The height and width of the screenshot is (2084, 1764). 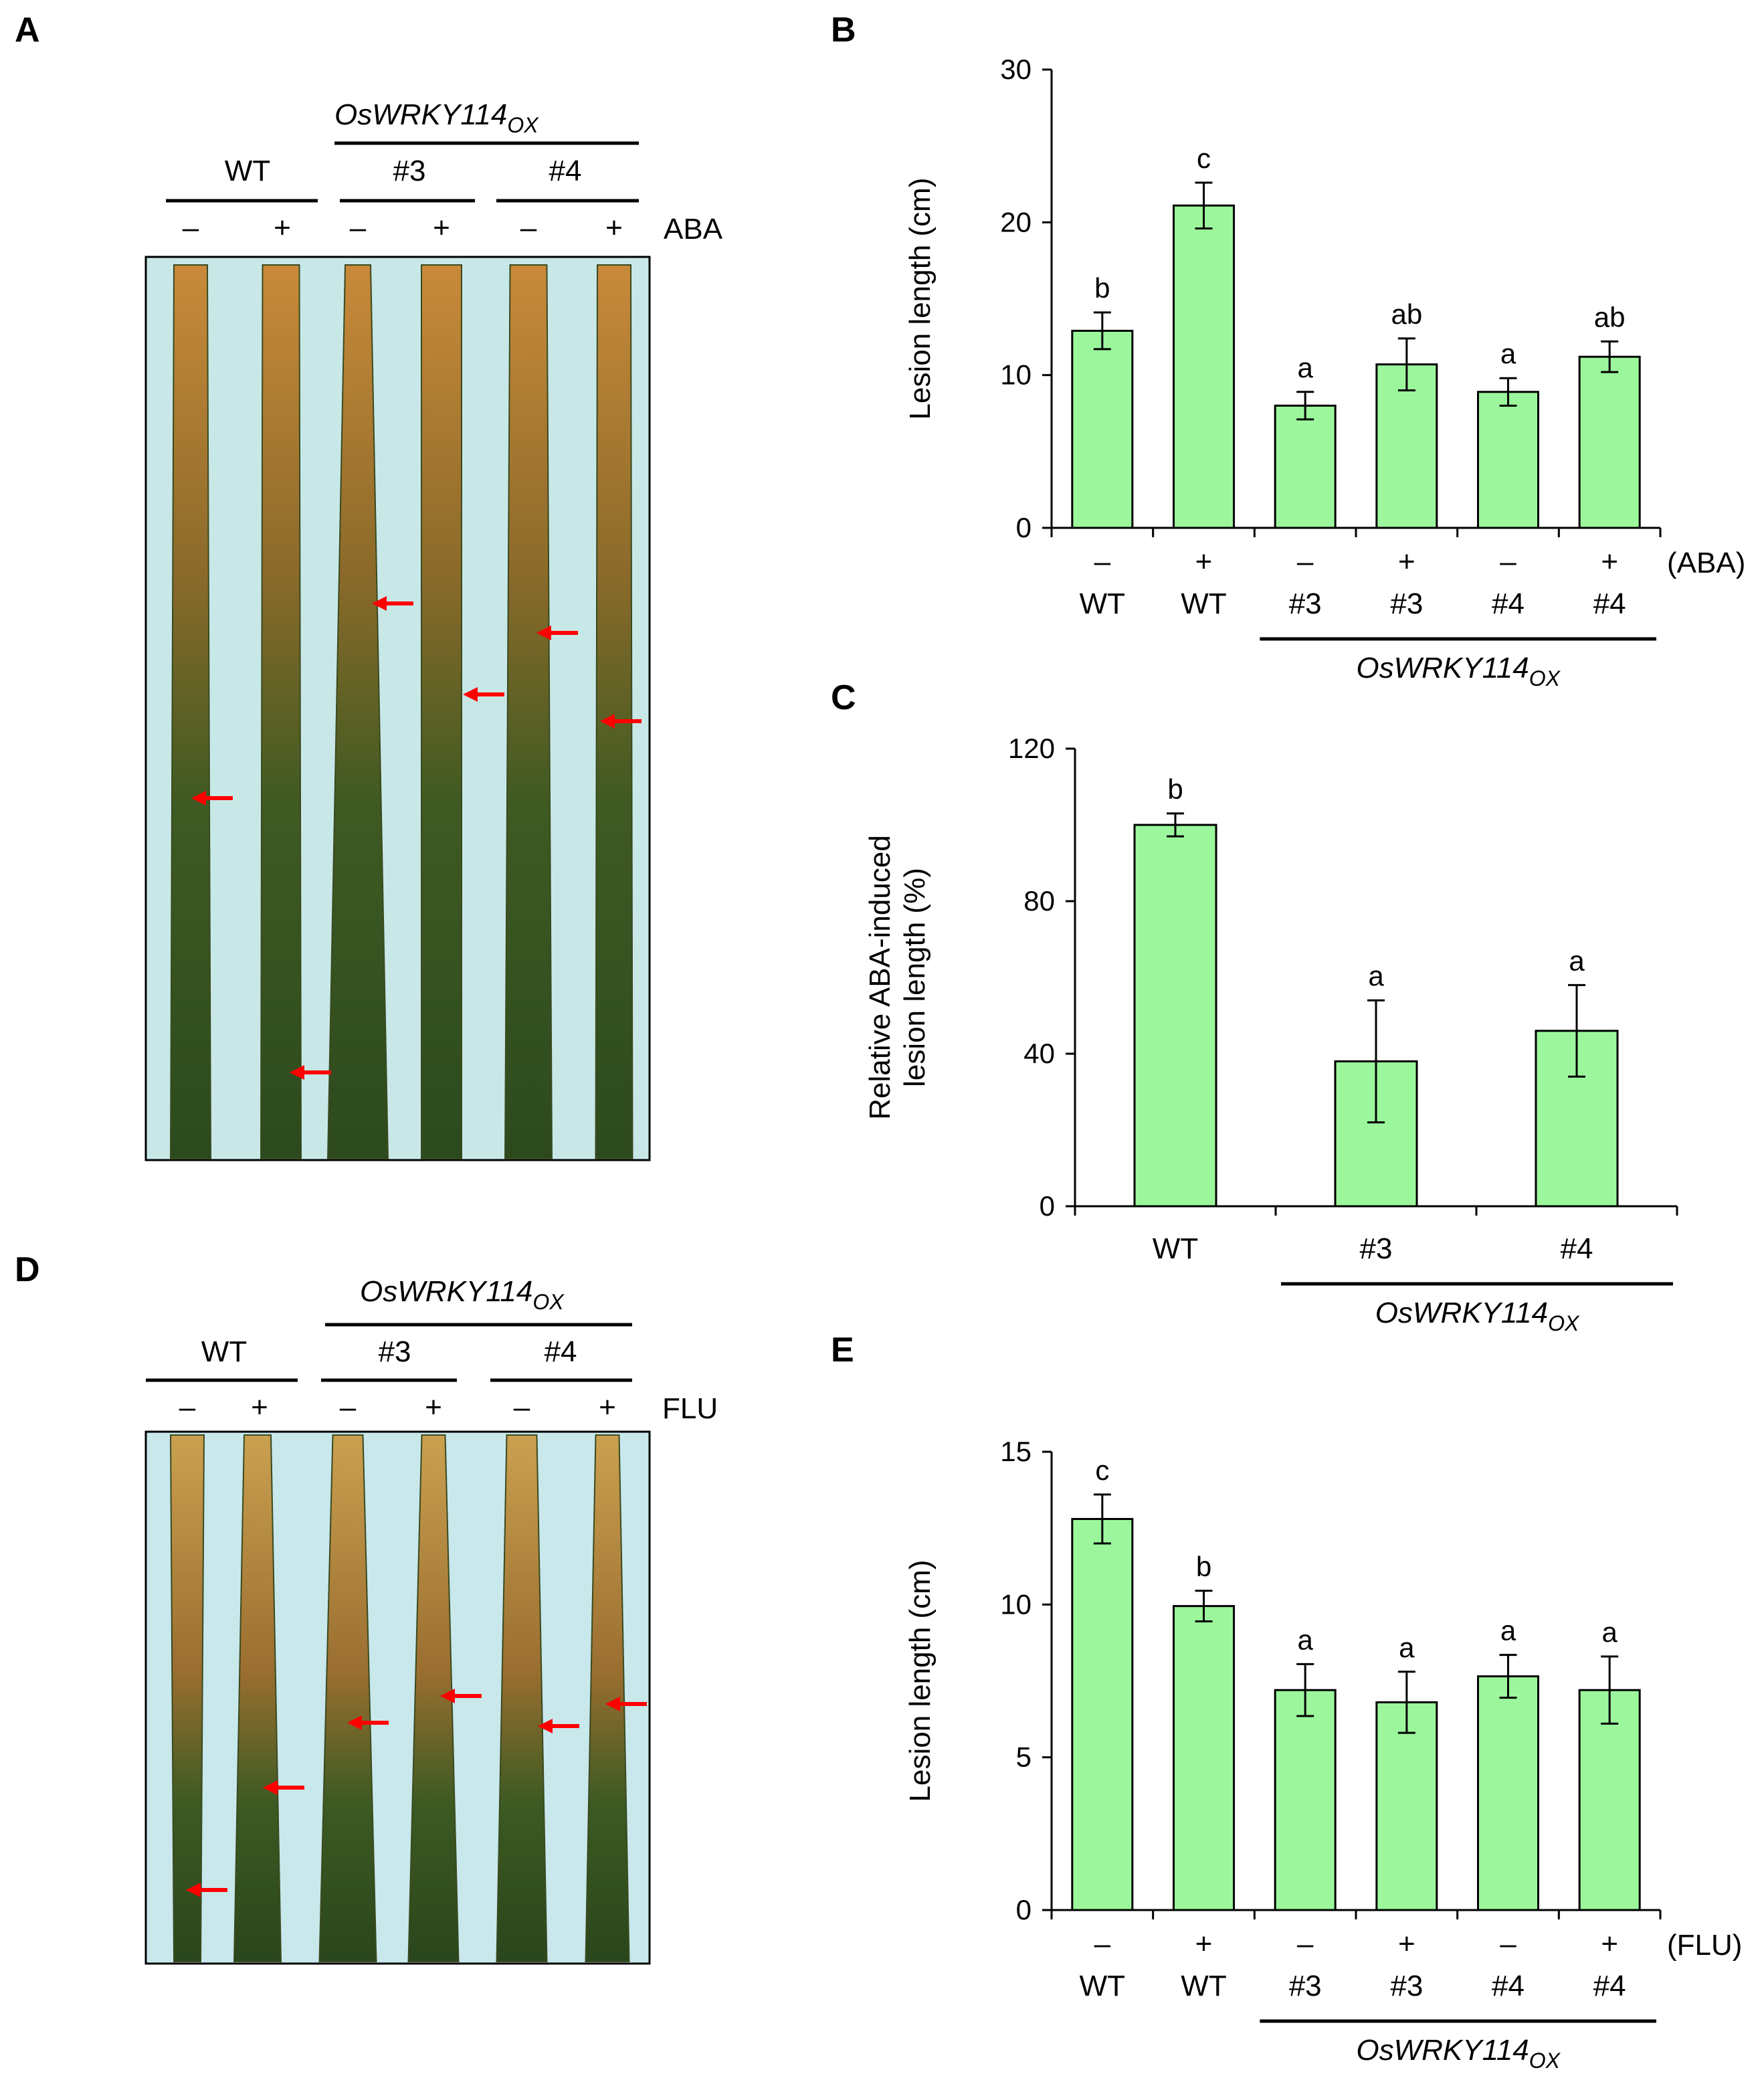 I want to click on genotype-header-d: OsWRKY114OX, so click(x=478, y=1301).